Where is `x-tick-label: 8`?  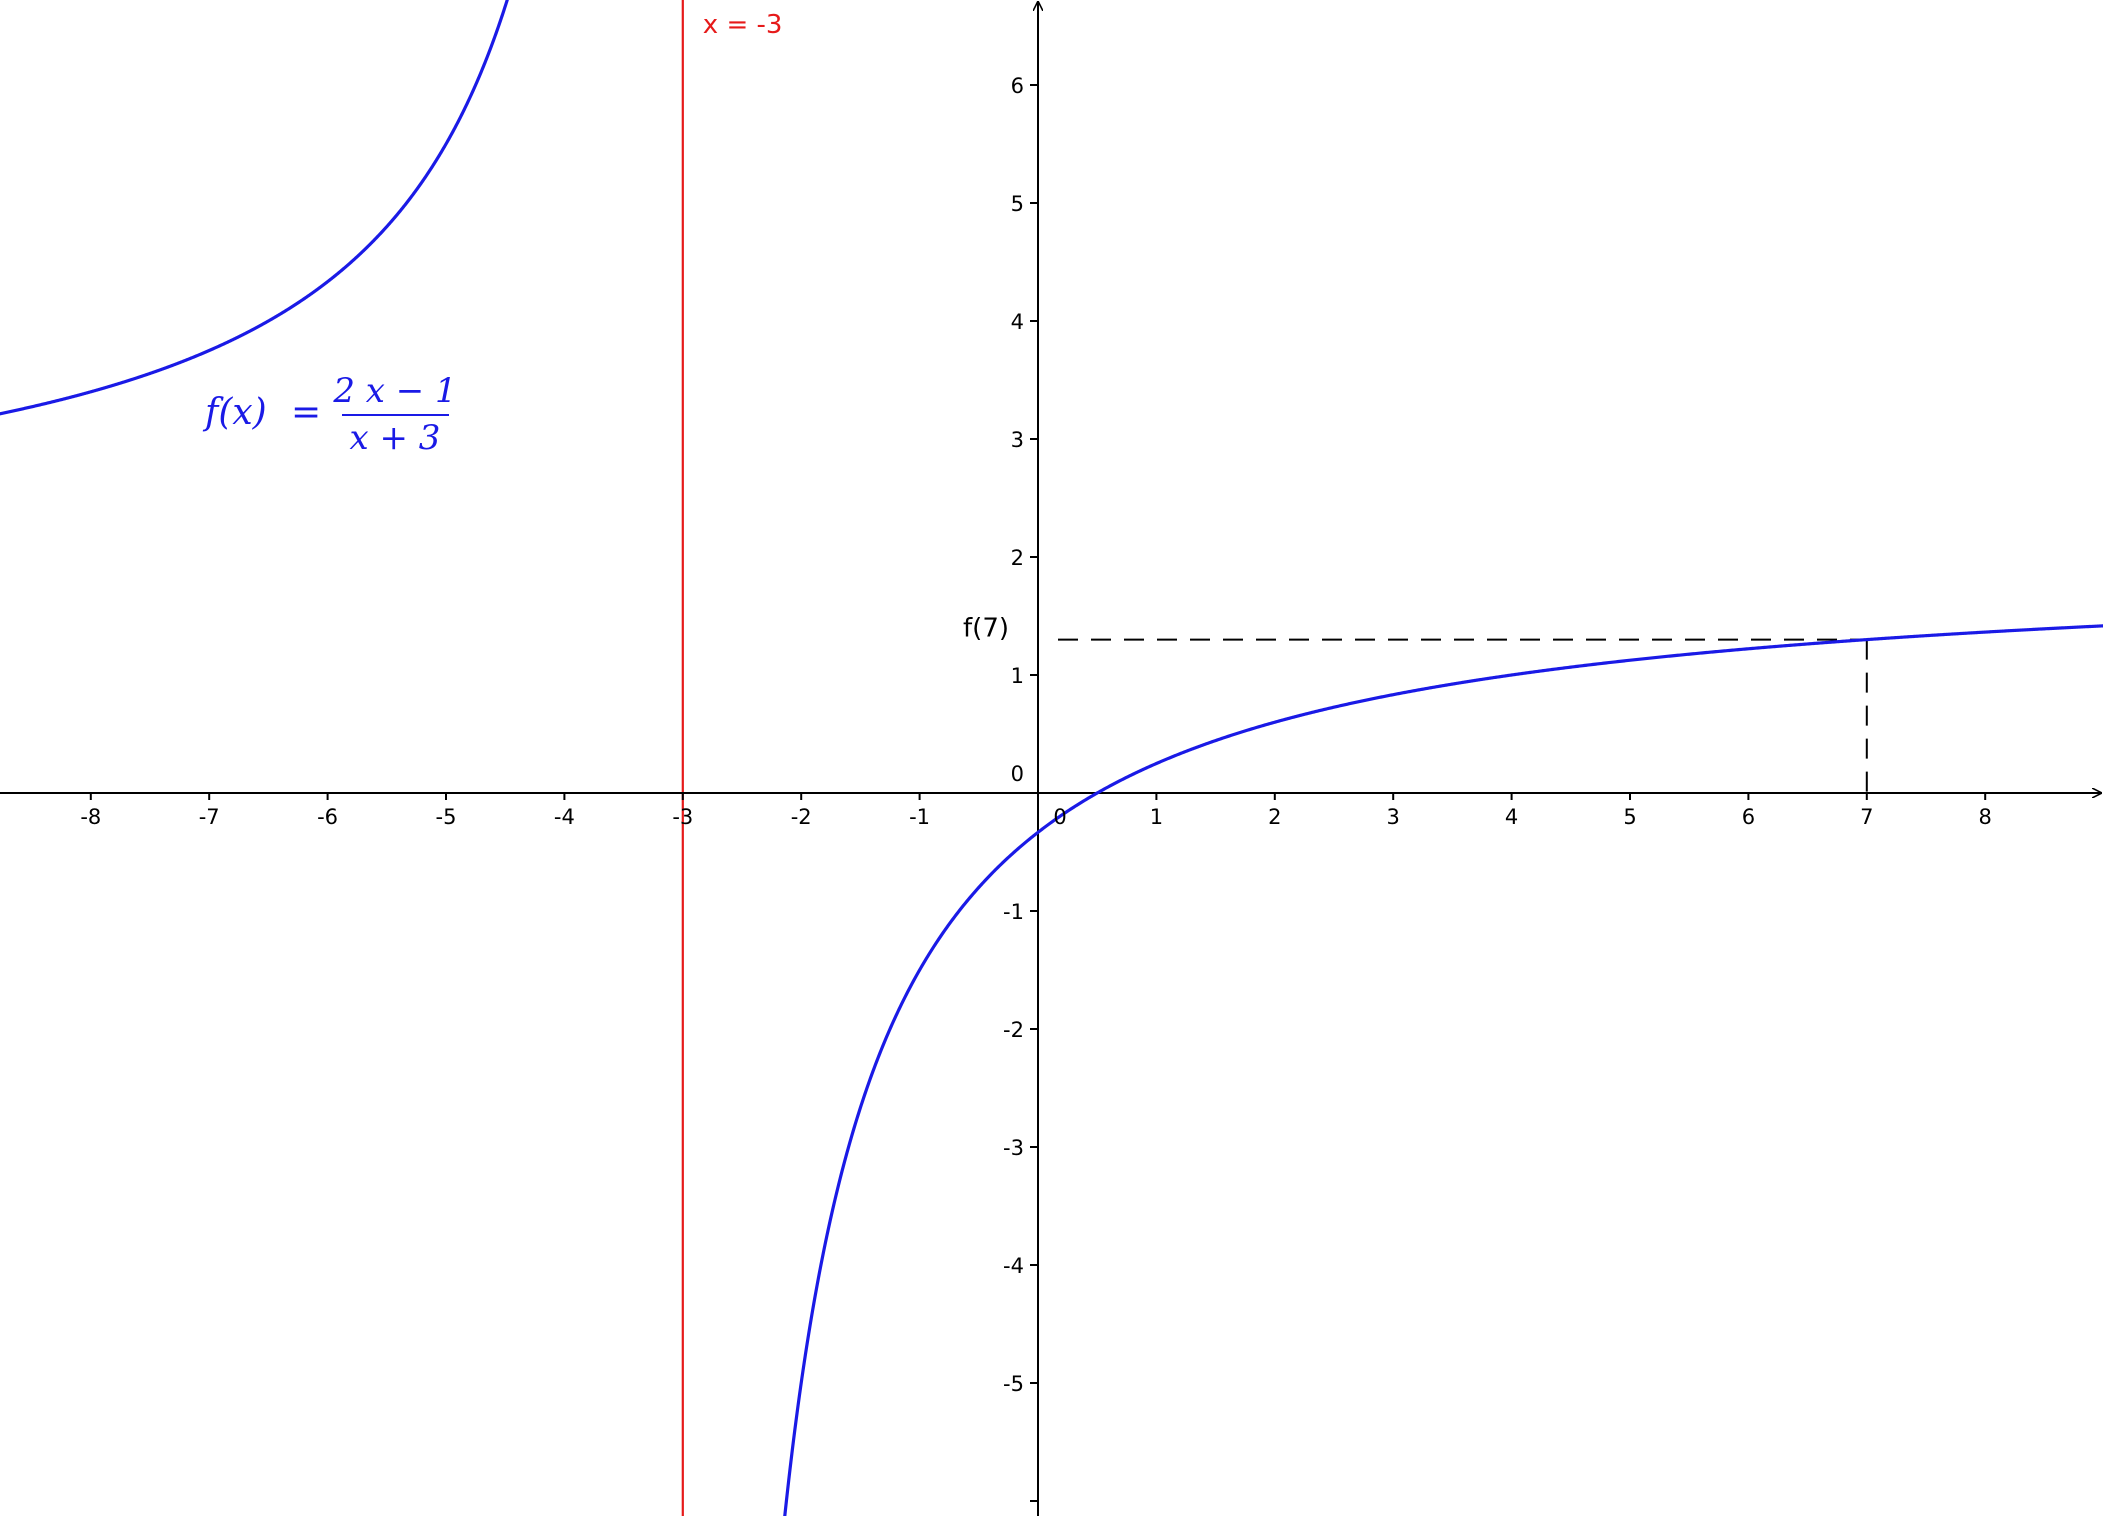
x-tick-label: 8 is located at coordinates (1985, 817).